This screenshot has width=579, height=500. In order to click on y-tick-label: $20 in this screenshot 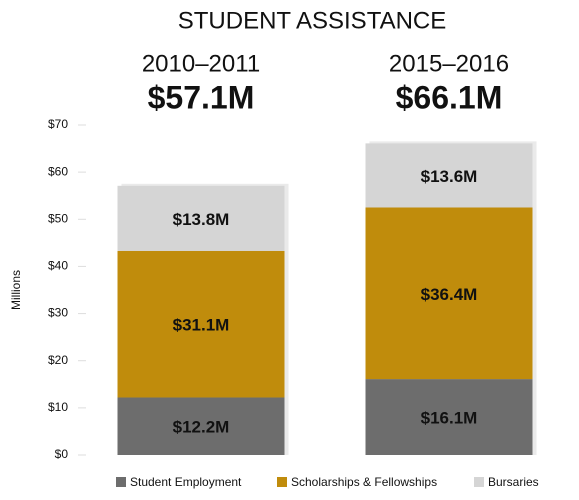, I will do `click(58, 360)`.